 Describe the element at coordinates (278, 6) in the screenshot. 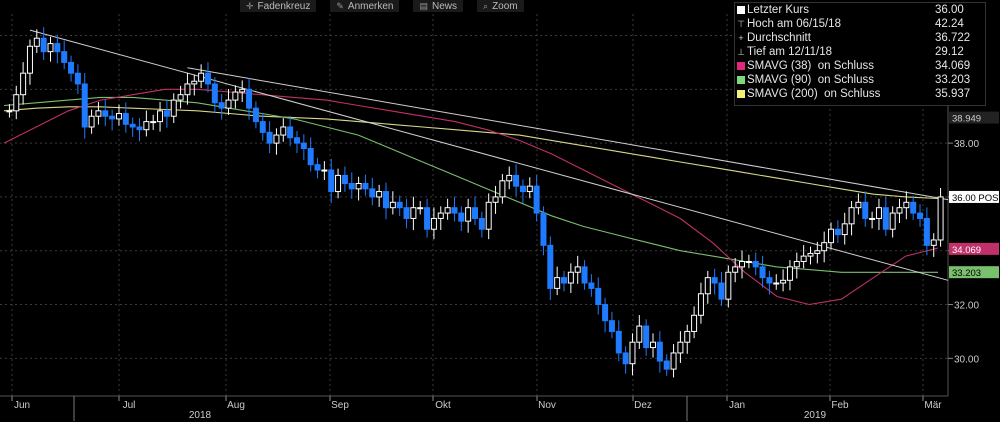

I see `crosshair-button: ✛ Fadenkreuz` at that location.